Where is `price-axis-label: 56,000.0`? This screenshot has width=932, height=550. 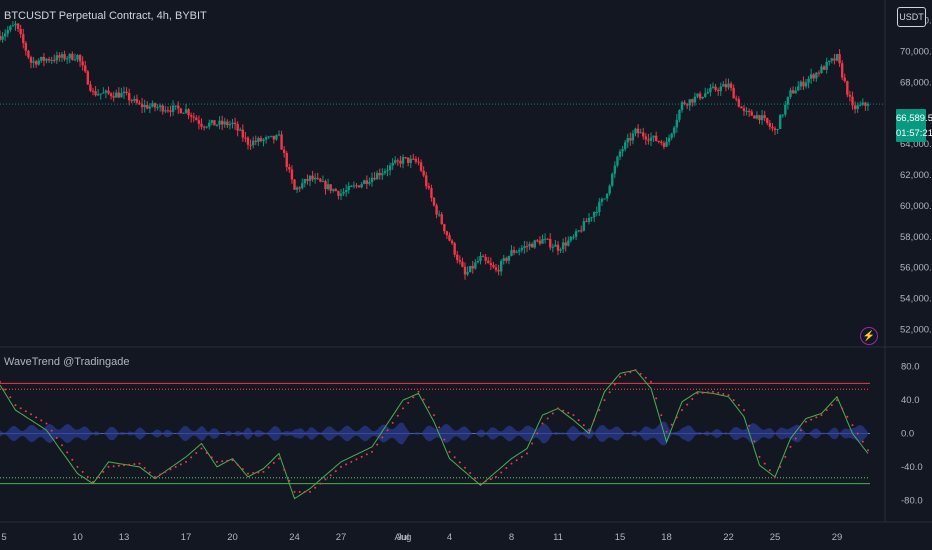
price-axis-label: 56,000.0 is located at coordinates (916, 268).